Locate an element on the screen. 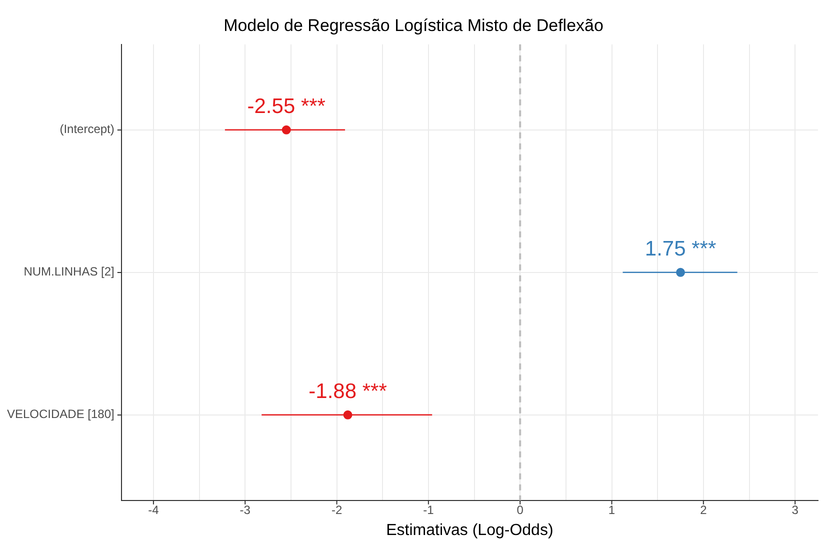 Image resolution: width=823 pixels, height=540 pixels. x-tick-label: 2 is located at coordinates (704, 509).